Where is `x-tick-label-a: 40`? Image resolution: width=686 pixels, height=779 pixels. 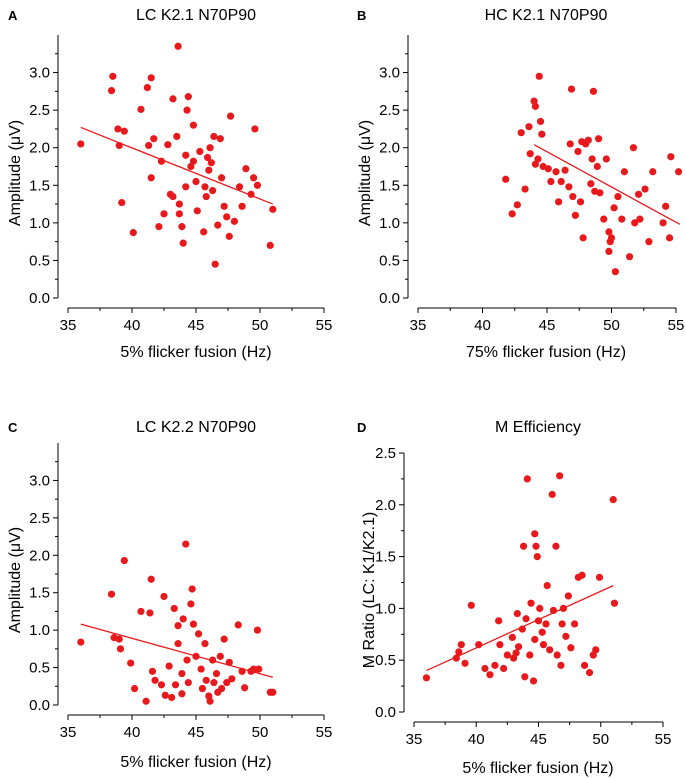 x-tick-label-a: 40 is located at coordinates (132, 325).